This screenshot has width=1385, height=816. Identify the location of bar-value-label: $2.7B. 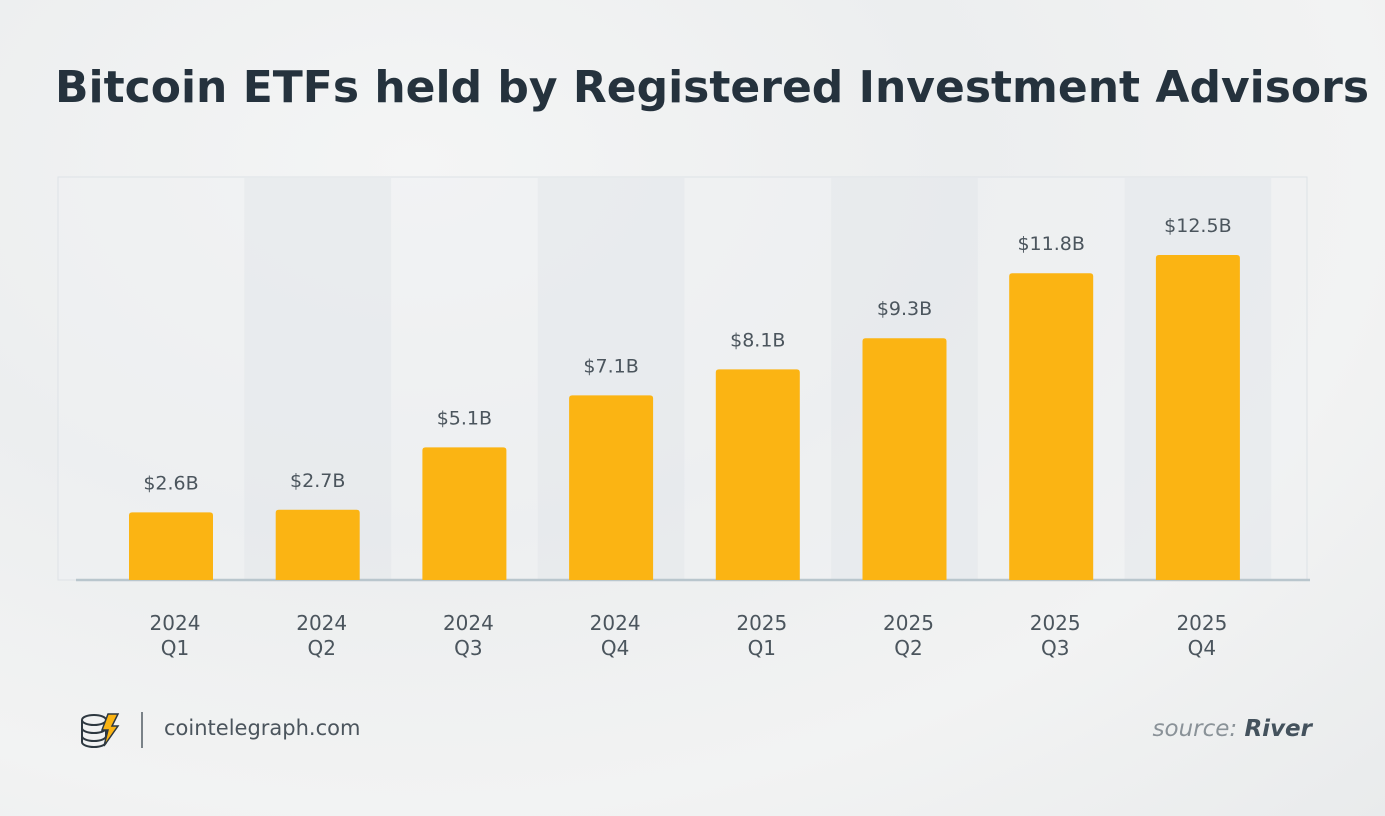
(317, 481).